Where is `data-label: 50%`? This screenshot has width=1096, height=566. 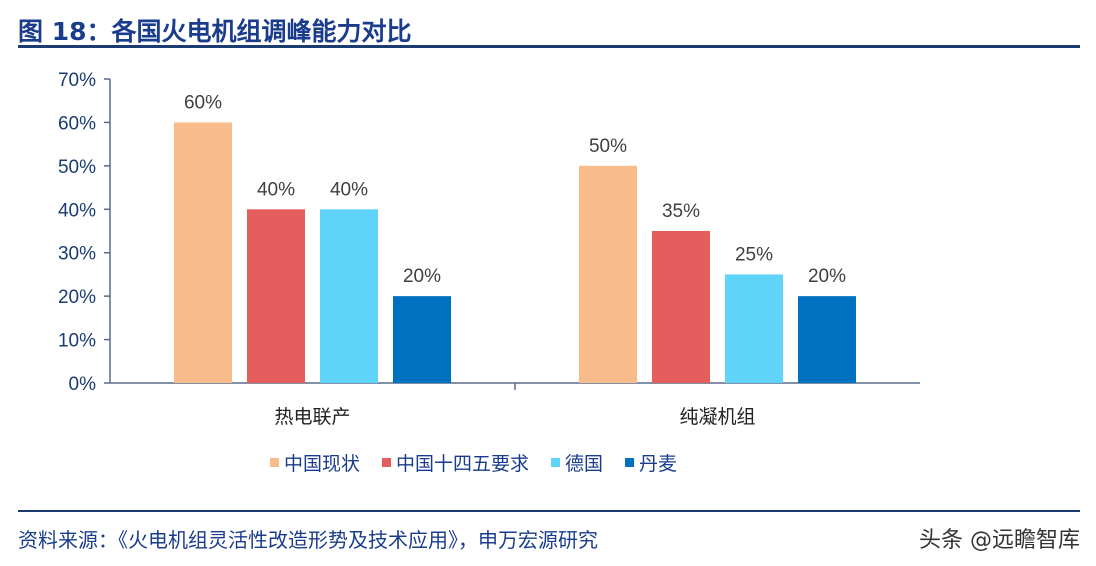 data-label: 50% is located at coordinates (608, 146).